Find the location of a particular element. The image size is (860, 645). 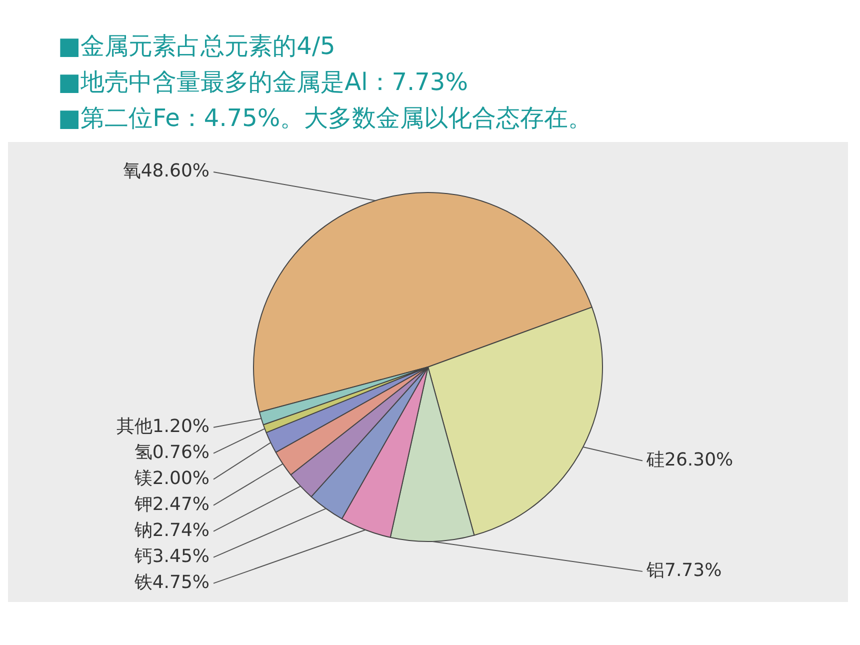

slice-label: 钾2.47% is located at coordinates (171, 505).